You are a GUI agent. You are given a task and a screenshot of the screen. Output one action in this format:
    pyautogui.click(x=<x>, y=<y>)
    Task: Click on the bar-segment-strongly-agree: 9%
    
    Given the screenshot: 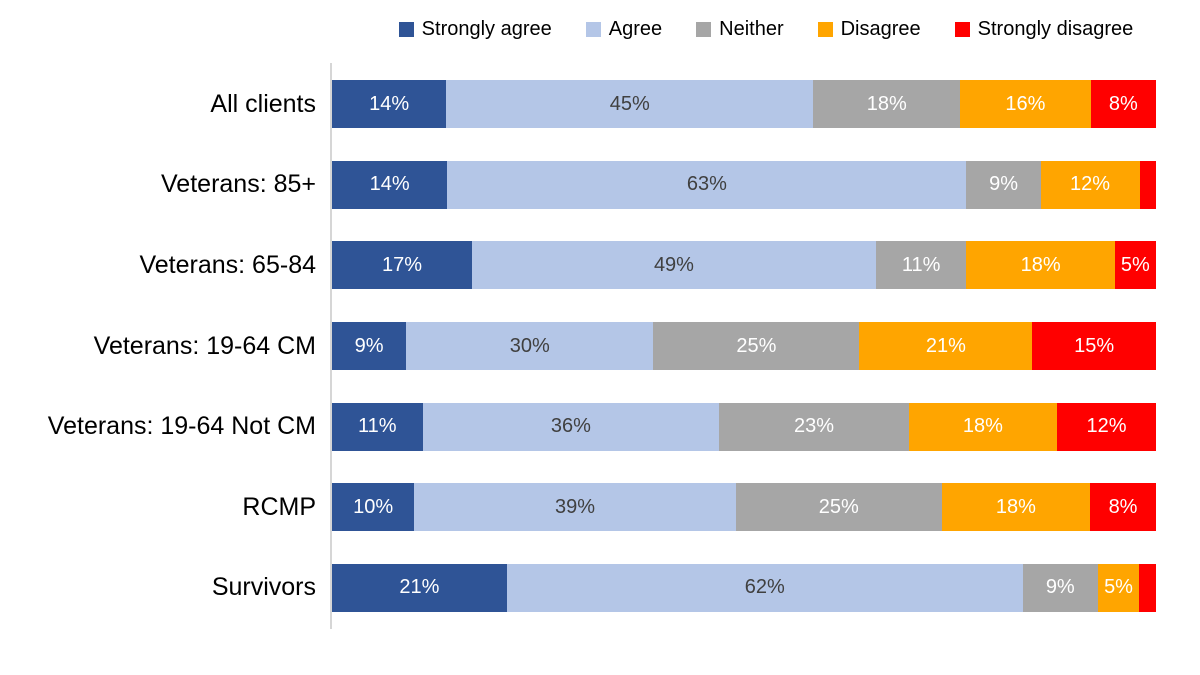 What is the action you would take?
    pyautogui.click(x=369, y=346)
    